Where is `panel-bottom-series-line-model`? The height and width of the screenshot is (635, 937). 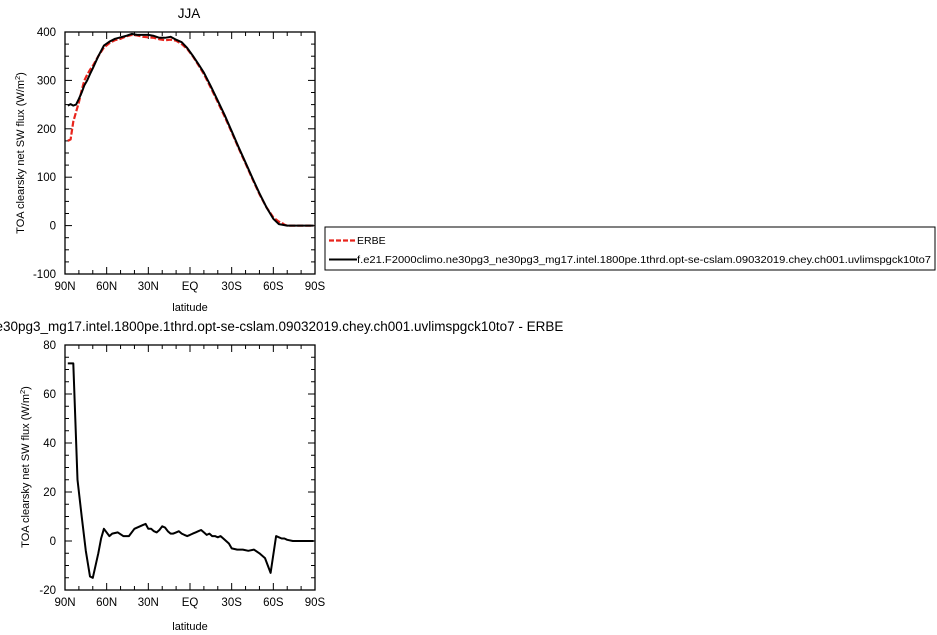
panel-bottom-series-line-model is located at coordinates (190, 470).